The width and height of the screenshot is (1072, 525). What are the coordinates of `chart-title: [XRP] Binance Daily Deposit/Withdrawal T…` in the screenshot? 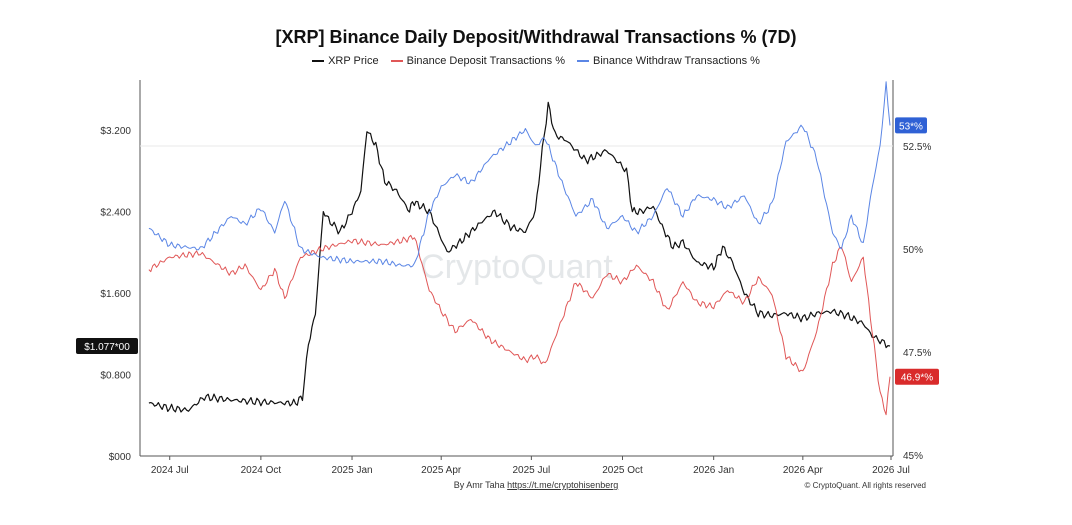 It's located at (536, 37).